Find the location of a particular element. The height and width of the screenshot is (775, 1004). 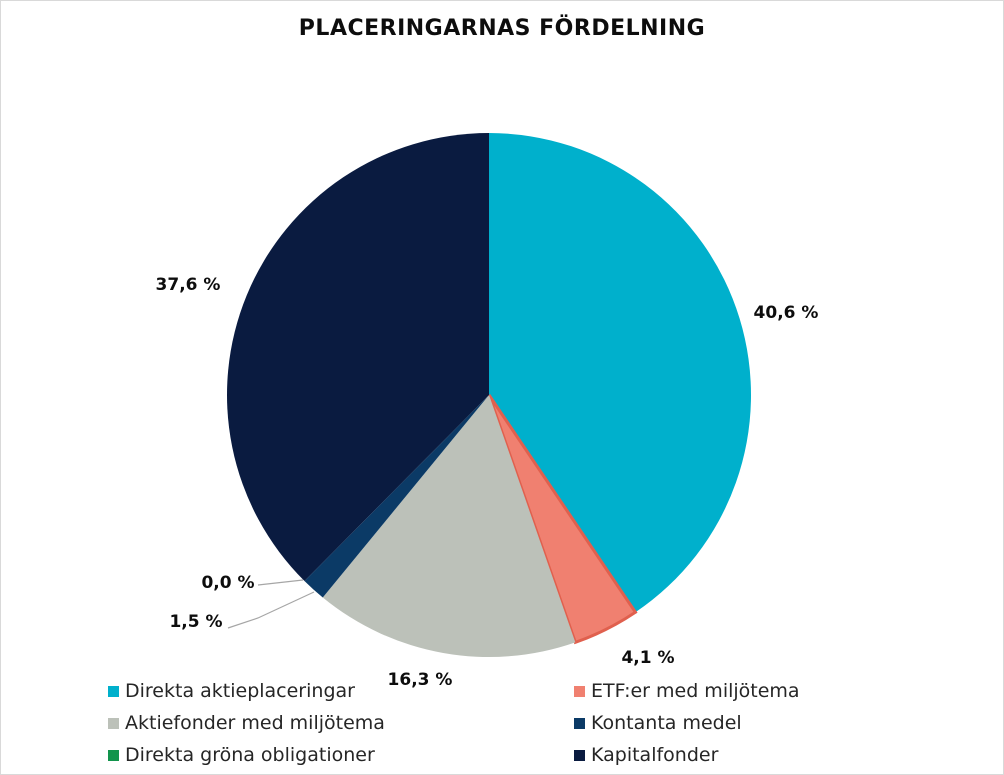

leader-lines is located at coordinates (271, 604).